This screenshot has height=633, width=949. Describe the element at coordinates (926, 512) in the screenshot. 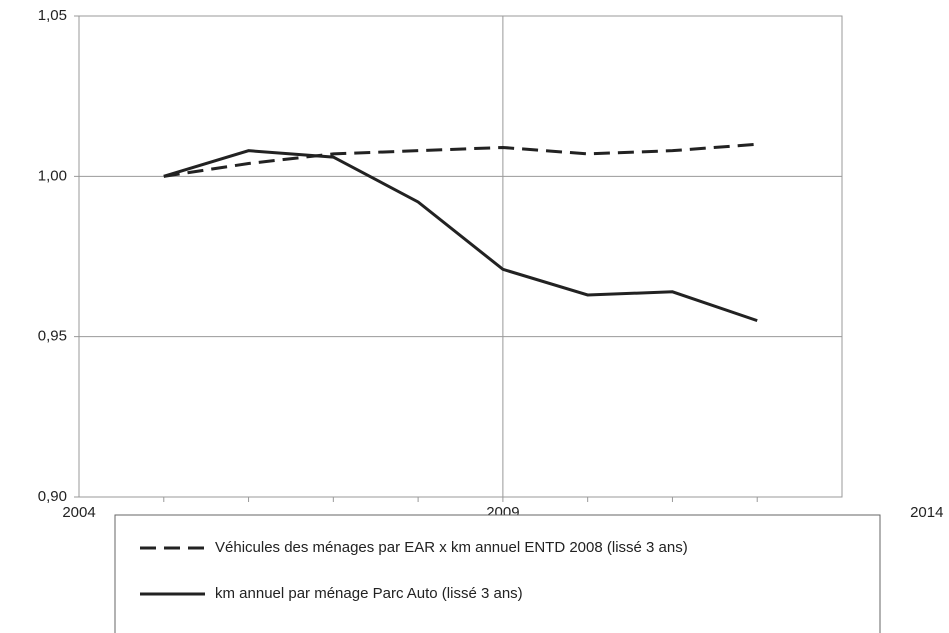

I see `x-tick-label: 2014` at that location.